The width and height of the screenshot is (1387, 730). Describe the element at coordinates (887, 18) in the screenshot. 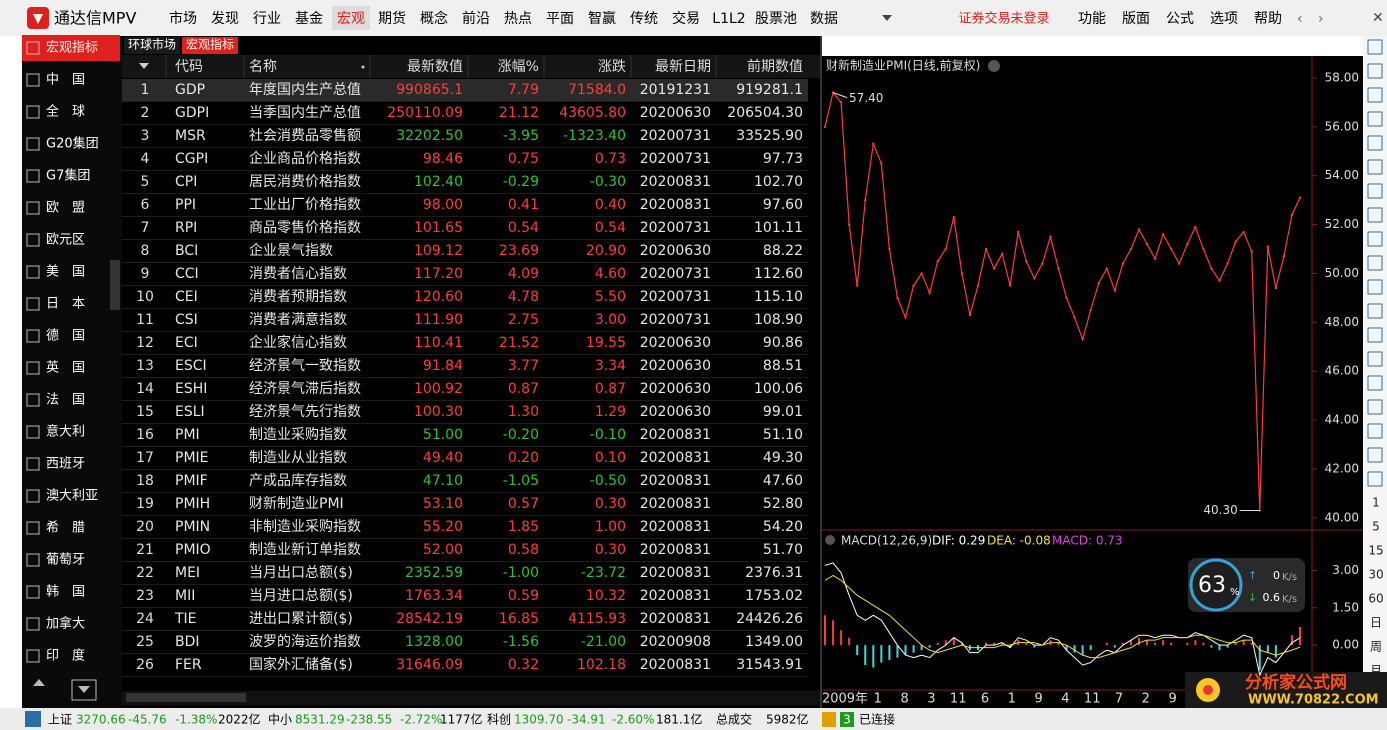

I see `menu-dropdown` at that location.